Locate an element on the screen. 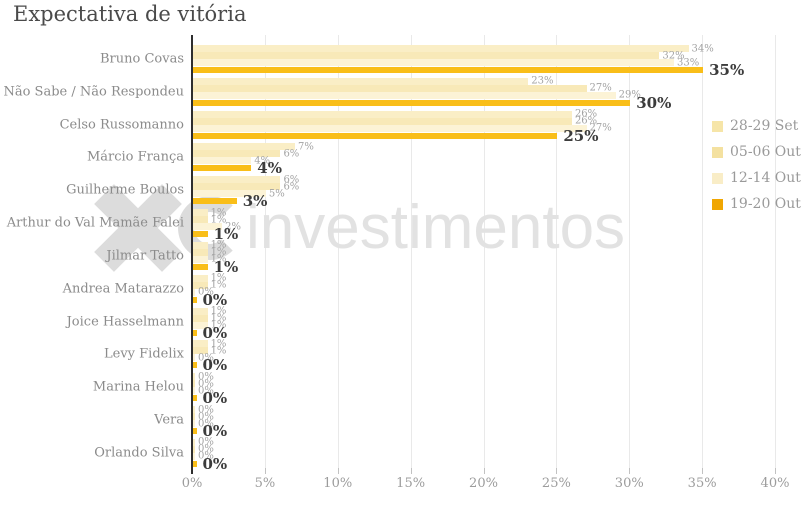  value-label: 5% is located at coordinates (276, 194).